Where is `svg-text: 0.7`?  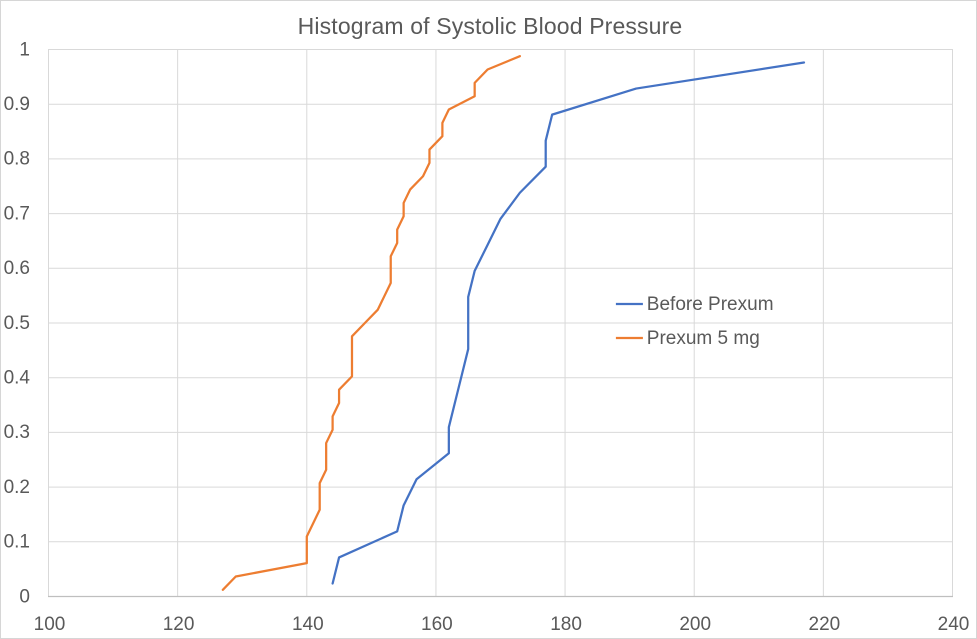
svg-text: 0.7 is located at coordinates (17, 213).